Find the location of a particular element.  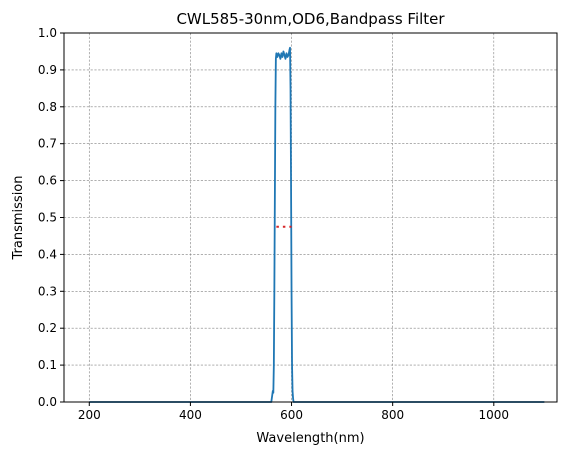

y-tick-label: 0.7 is located at coordinates (47, 144).